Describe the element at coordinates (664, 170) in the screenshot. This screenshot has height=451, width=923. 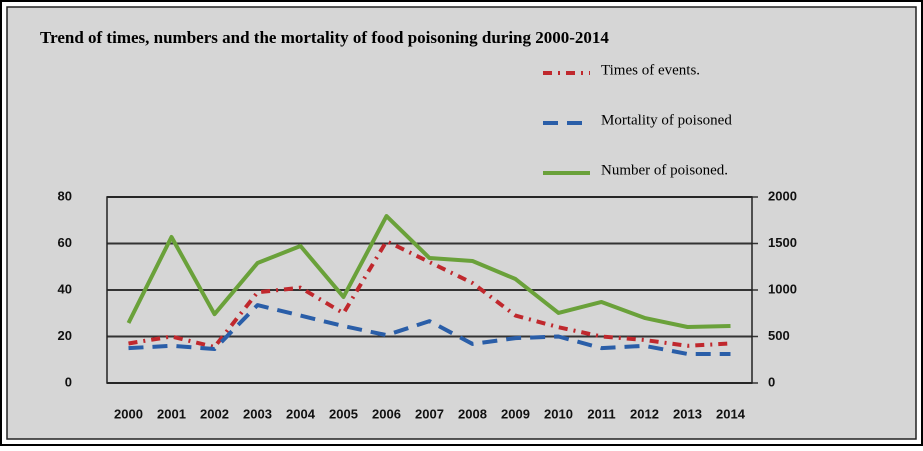
I see `legend-label: Number of poisoned.` at that location.